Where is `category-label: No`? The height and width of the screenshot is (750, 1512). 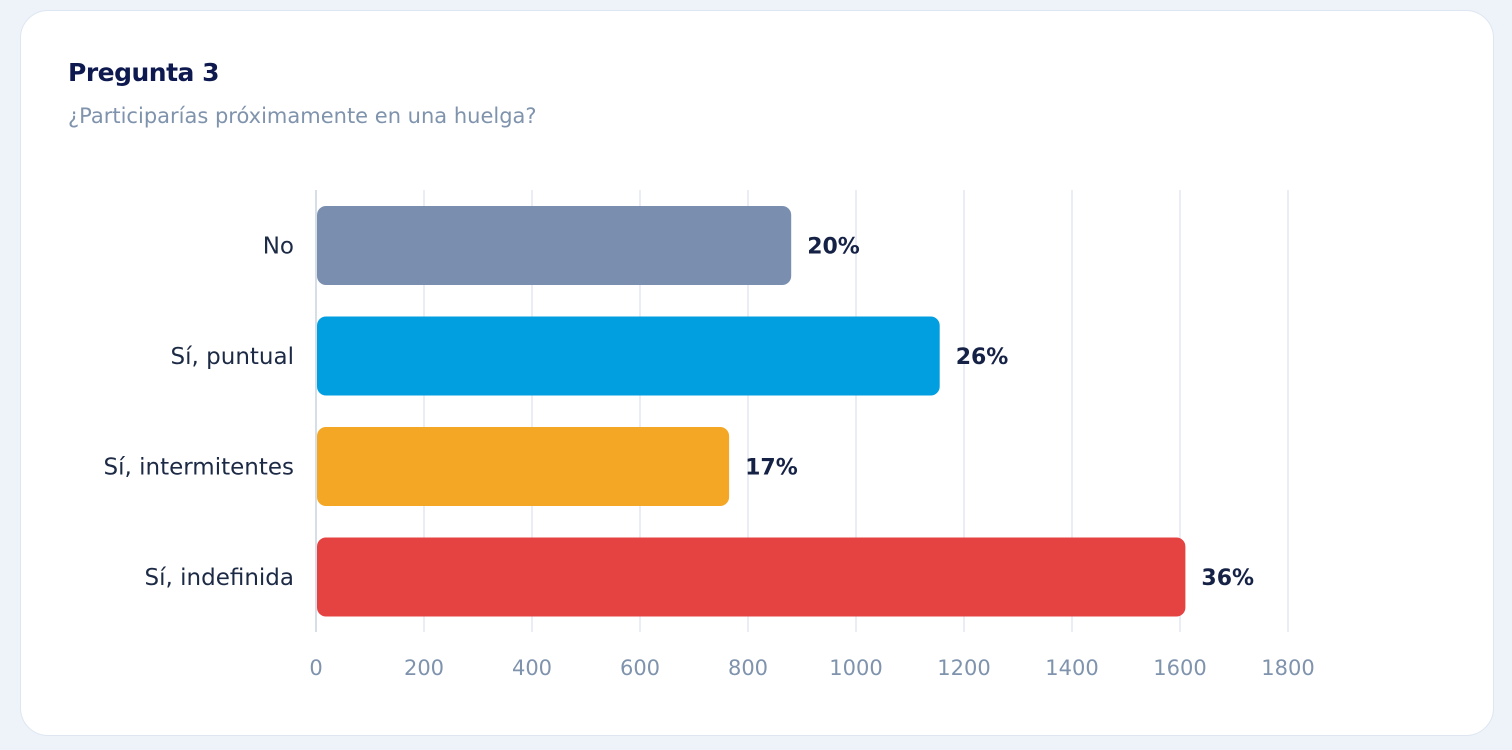
category-label: No is located at coordinates (278, 247).